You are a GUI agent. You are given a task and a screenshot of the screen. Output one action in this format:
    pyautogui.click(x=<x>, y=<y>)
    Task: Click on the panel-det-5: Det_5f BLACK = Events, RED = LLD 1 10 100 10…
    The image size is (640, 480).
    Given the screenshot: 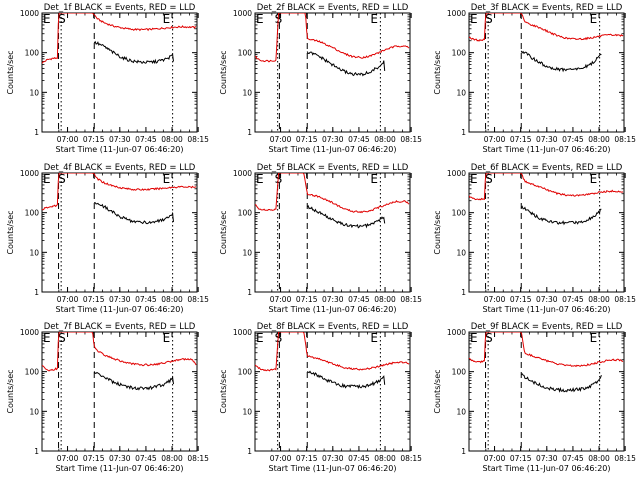 What is the action you would take?
    pyautogui.click(x=320, y=238)
    